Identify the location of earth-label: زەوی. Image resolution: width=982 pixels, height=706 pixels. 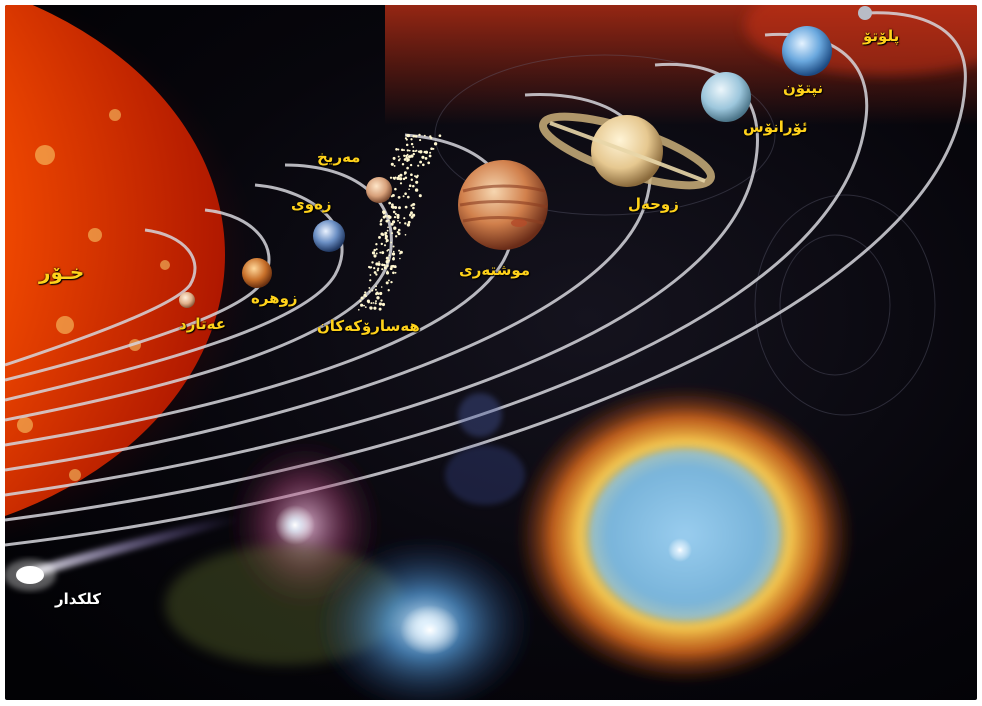
(311, 204).